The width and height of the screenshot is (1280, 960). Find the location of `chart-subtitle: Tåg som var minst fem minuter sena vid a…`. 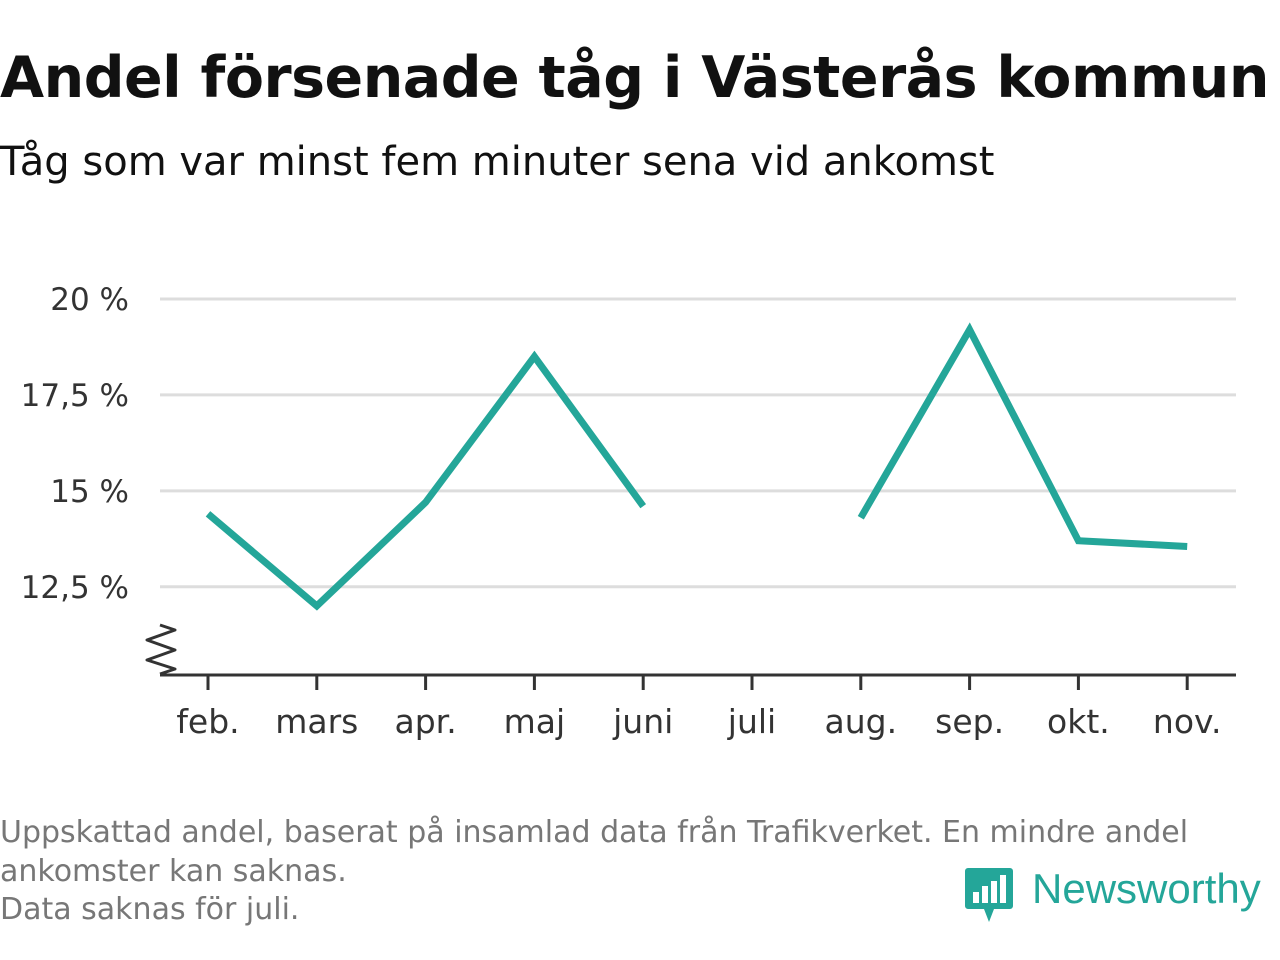

chart-subtitle: Tåg som var minst fem minuter sena vid a… is located at coordinates (497, 162).